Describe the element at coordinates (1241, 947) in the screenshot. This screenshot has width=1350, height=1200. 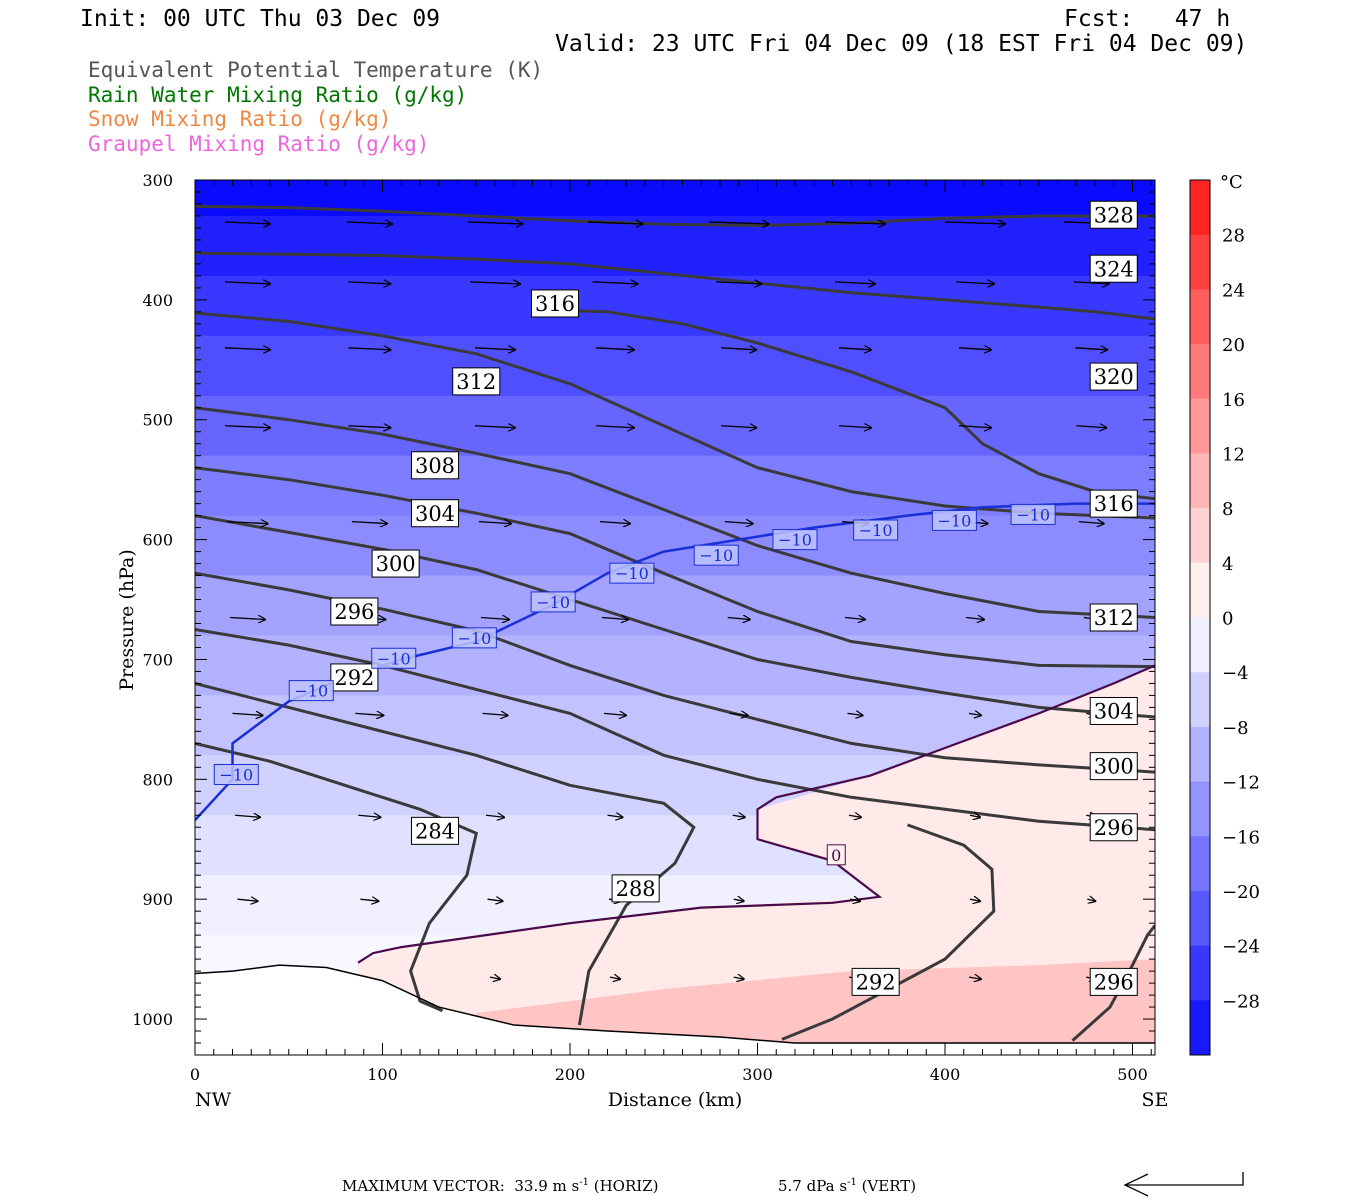
I see `colorbar-tick-label: −24` at that location.